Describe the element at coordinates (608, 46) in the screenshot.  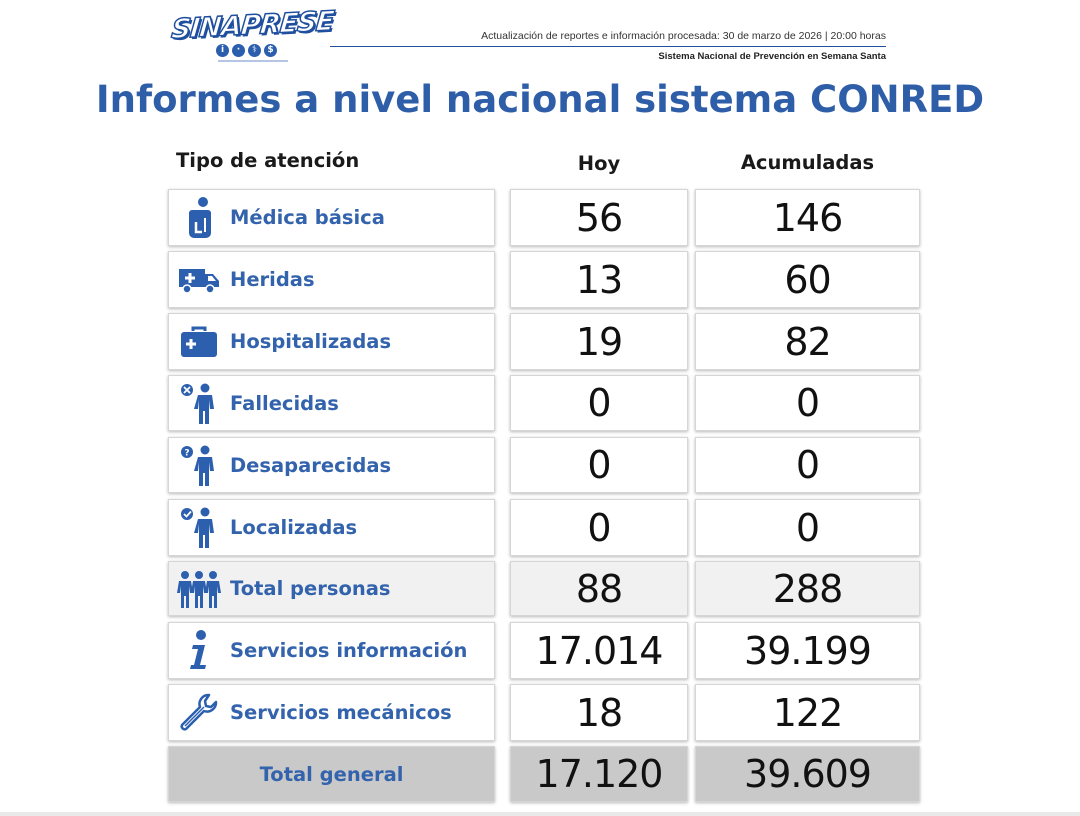
I see `header-divider` at that location.